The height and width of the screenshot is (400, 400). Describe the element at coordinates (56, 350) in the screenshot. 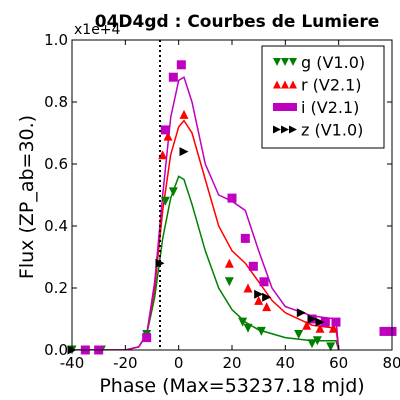

I see `y-tick-label-0: 0.0` at that location.